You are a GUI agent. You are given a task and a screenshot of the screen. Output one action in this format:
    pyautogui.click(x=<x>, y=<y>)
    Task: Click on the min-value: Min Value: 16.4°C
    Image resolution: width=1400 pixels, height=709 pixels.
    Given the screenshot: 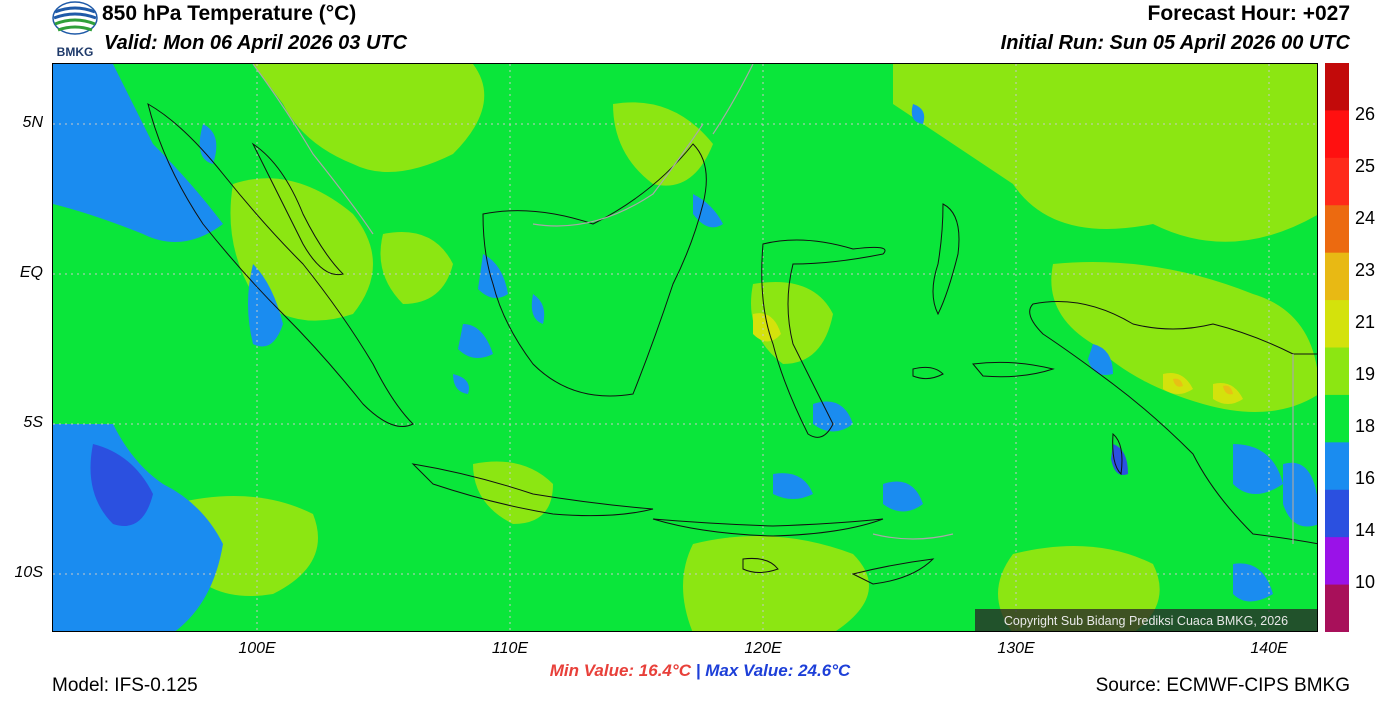 What is the action you would take?
    pyautogui.click(x=620, y=670)
    